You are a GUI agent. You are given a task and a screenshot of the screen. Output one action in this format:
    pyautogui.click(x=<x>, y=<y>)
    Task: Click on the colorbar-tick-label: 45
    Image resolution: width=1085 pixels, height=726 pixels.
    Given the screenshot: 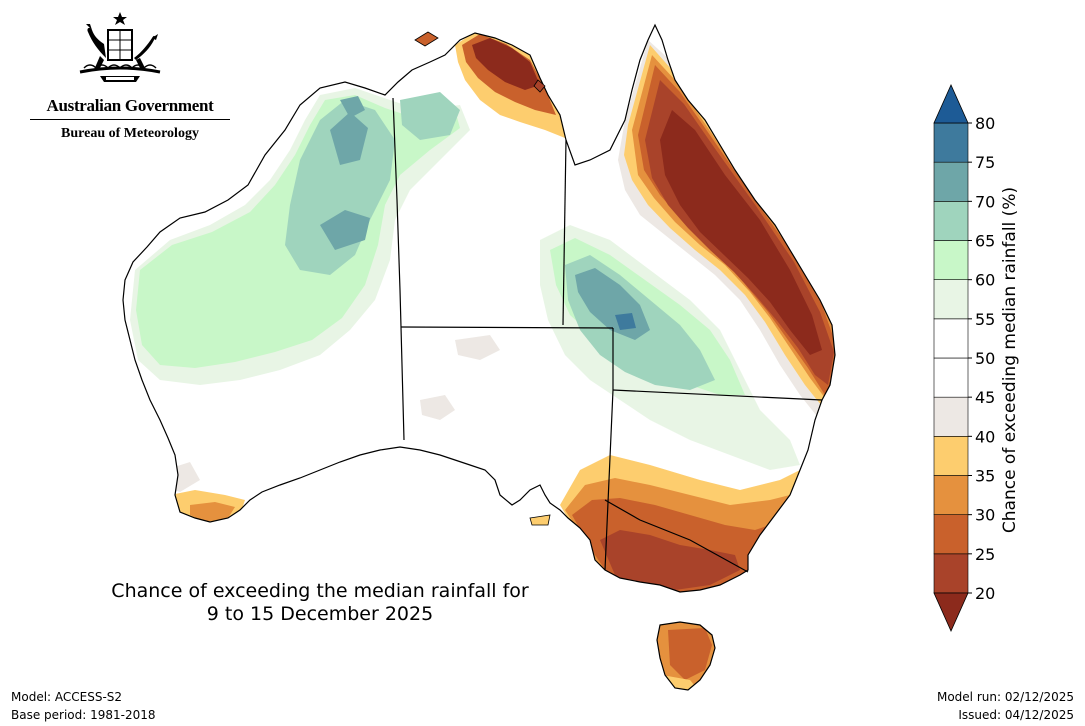 What is the action you would take?
    pyautogui.click(x=985, y=397)
    